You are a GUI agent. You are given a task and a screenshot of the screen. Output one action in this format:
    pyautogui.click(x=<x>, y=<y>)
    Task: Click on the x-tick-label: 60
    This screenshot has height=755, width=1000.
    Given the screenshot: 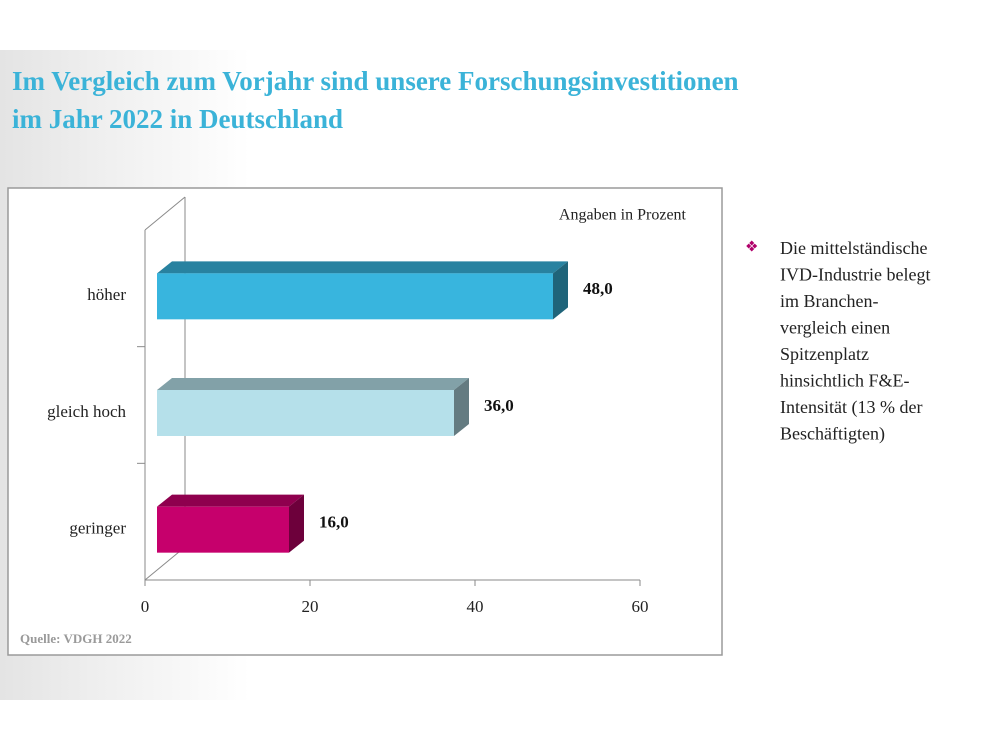 What is the action you would take?
    pyautogui.click(x=640, y=606)
    